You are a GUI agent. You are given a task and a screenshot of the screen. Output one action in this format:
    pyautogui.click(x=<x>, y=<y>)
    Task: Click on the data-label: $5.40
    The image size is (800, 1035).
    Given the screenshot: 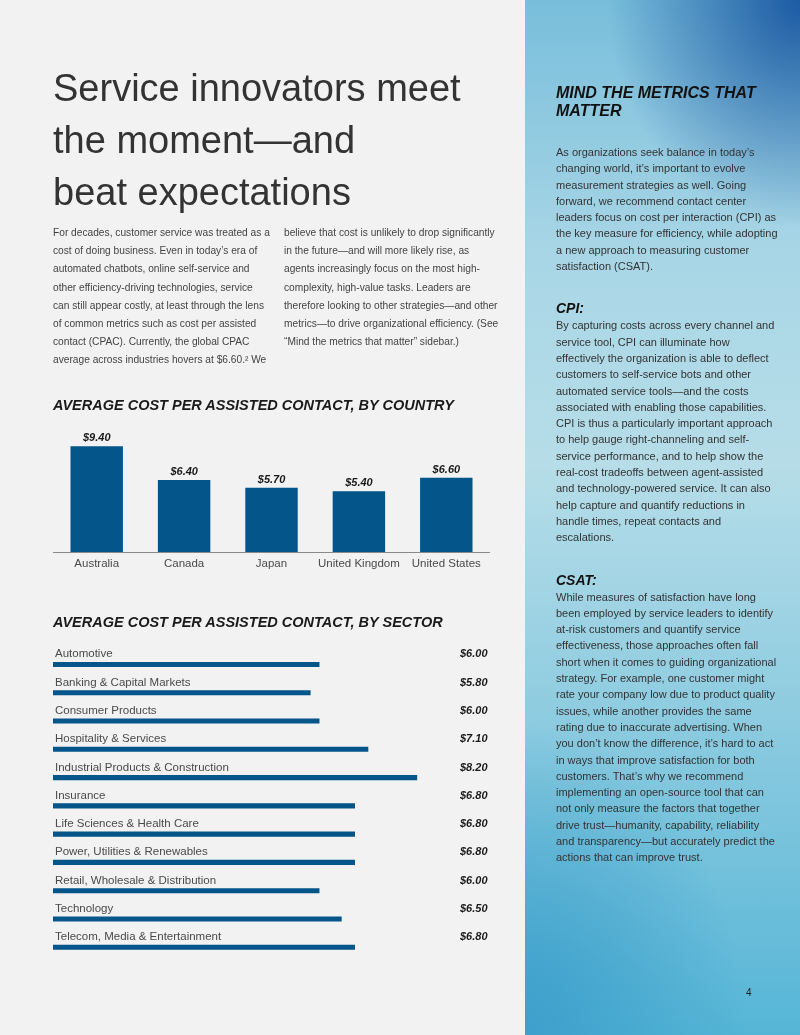 What is the action you would take?
    pyautogui.click(x=359, y=482)
    